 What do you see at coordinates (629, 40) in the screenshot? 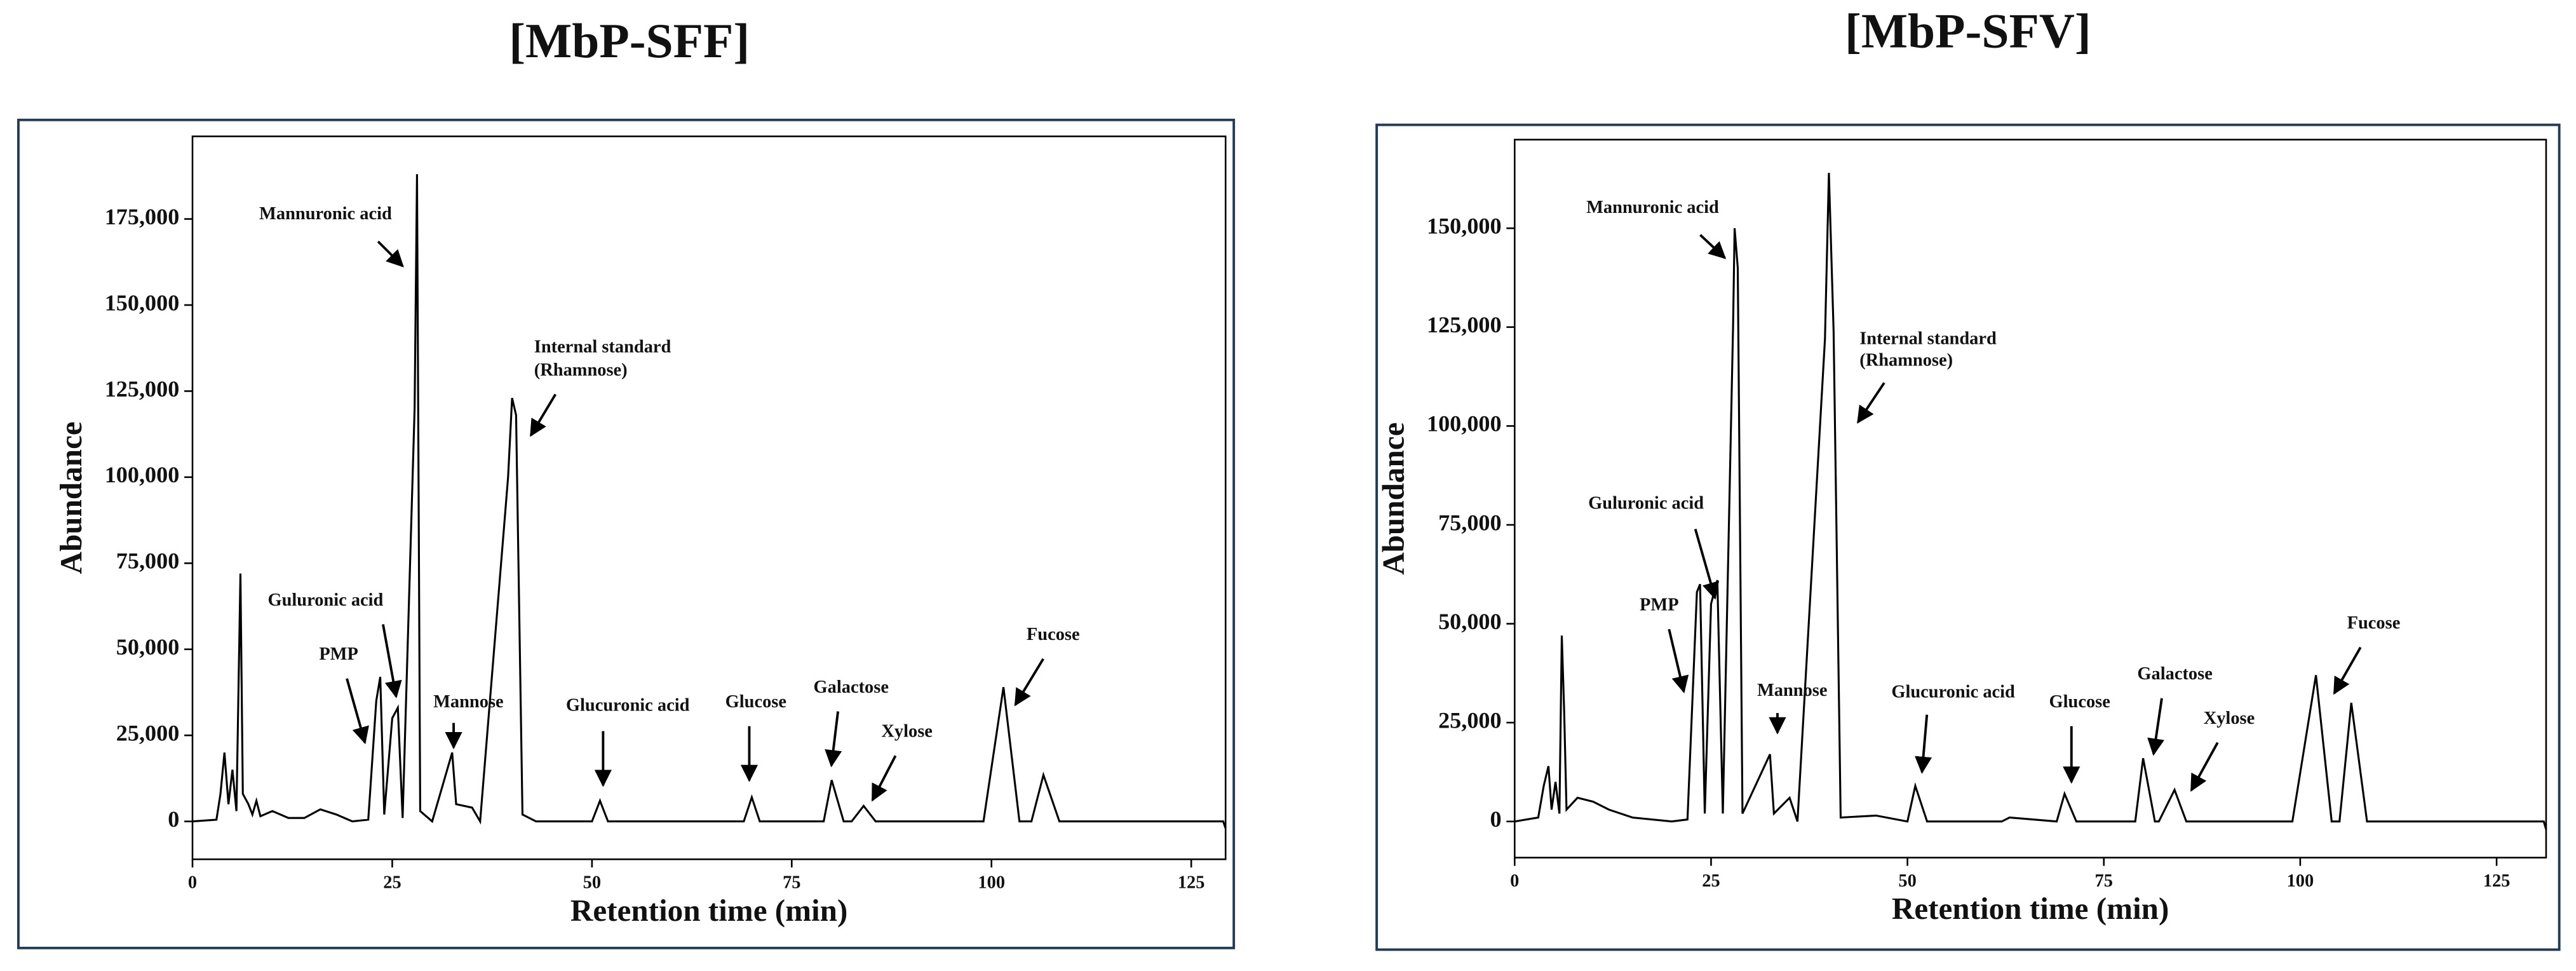
I see `chart-title: [MbP-SFF]` at bounding box center [629, 40].